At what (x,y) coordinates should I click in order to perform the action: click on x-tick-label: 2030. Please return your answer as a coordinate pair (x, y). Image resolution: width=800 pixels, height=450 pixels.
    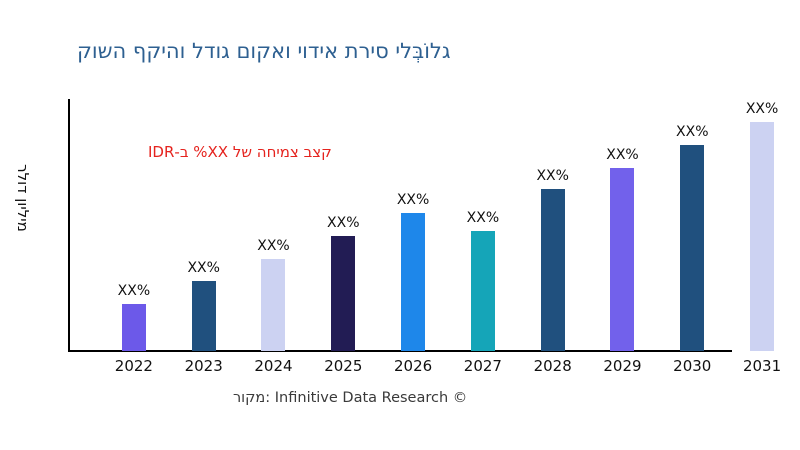
    Looking at the image, I should click on (692, 366).